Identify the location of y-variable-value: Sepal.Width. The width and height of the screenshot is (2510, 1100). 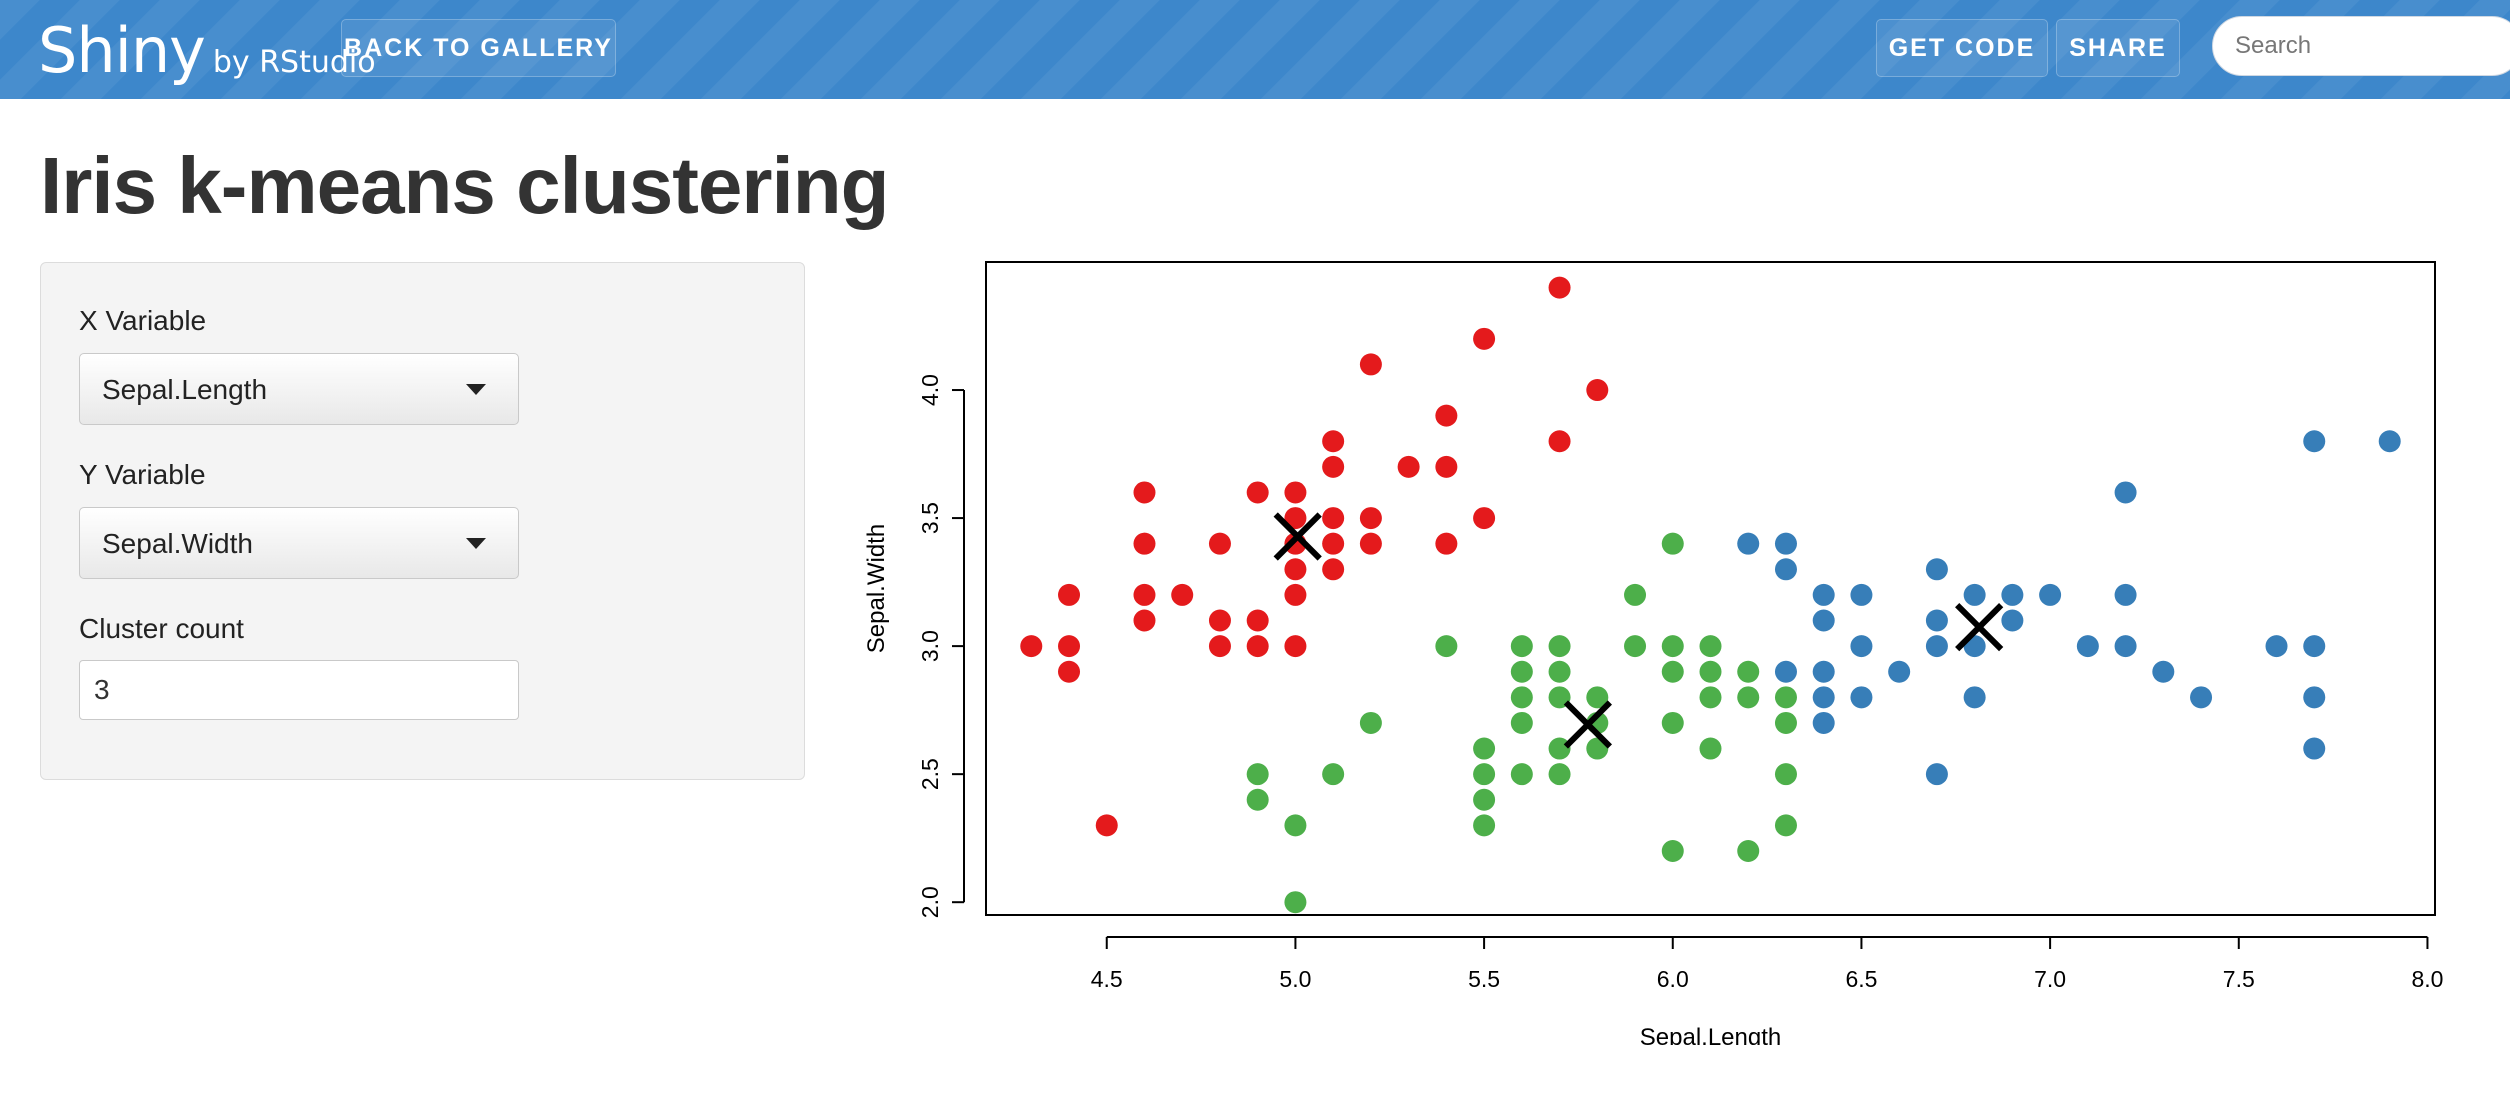
(177, 543).